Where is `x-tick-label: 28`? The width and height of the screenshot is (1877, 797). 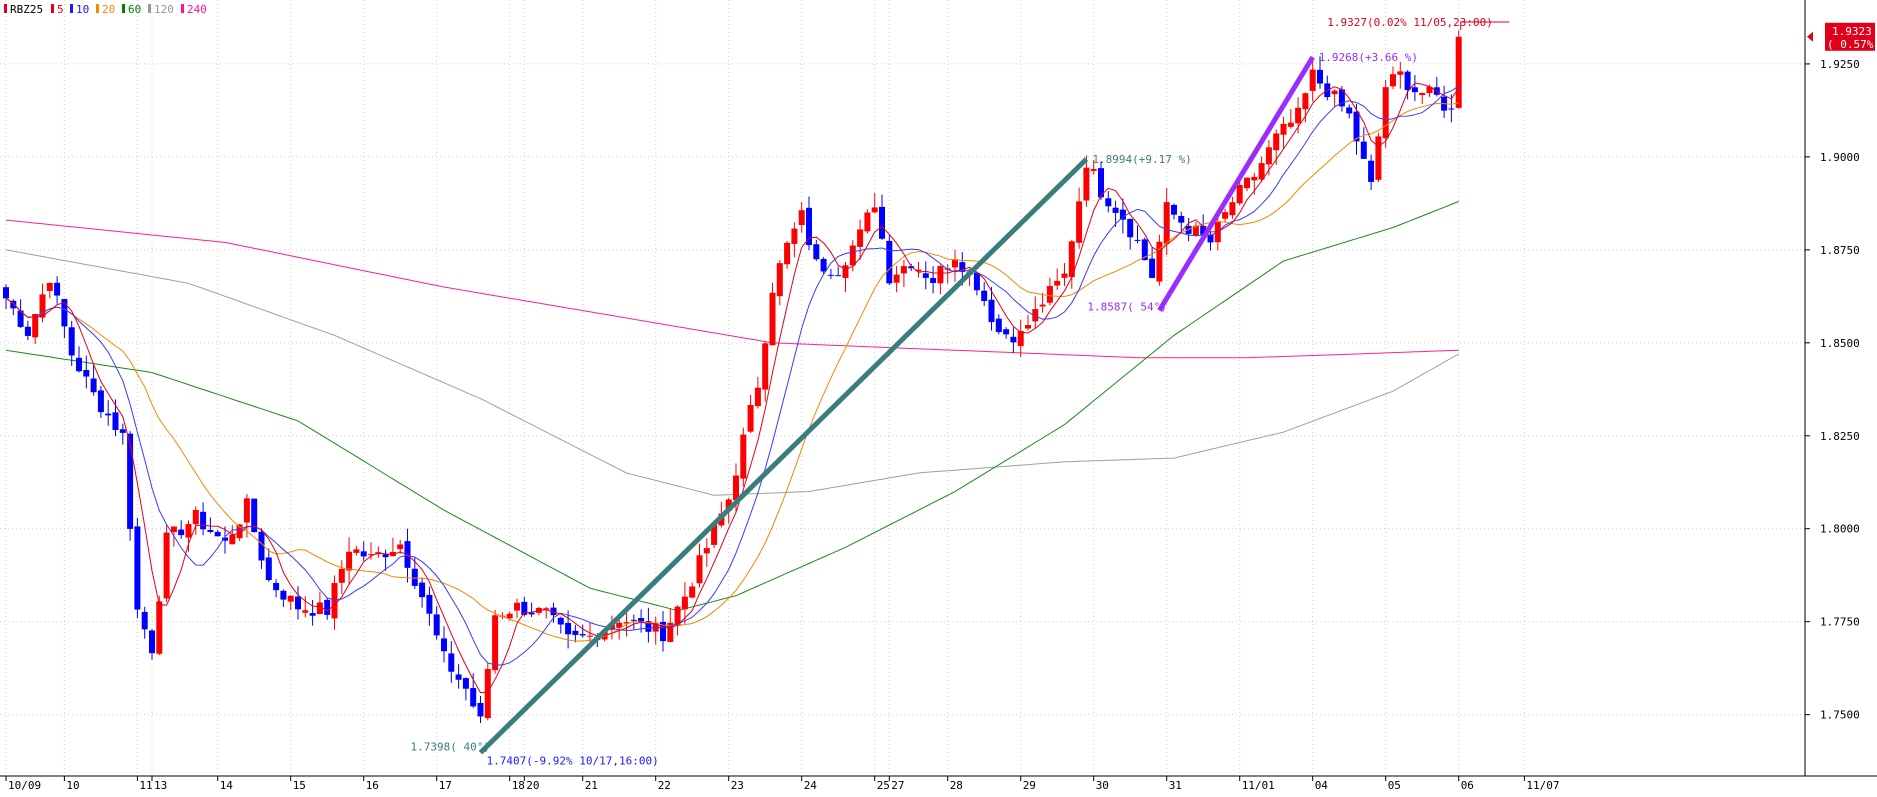
x-tick-label: 28 is located at coordinates (956, 785).